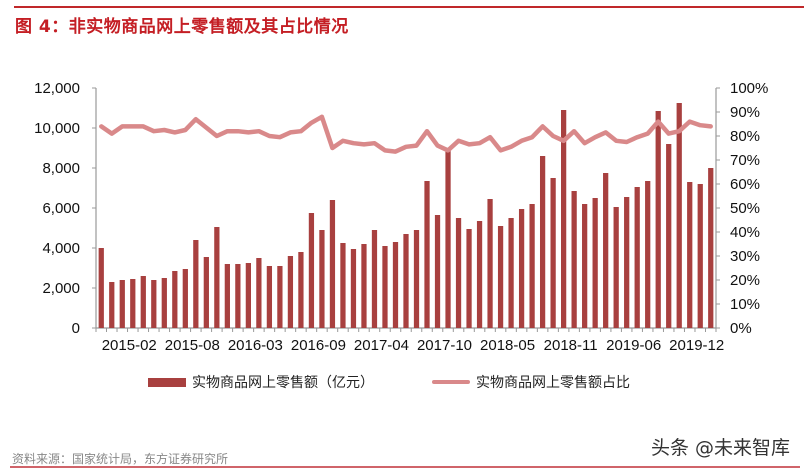  I want to click on x-tick-label: 2015-08, so click(192, 345).